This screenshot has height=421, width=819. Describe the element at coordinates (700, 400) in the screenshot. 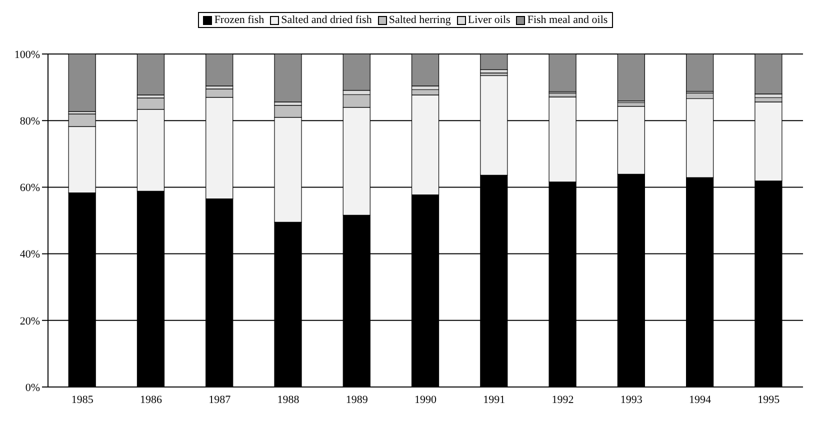

I see `x-tick-label: 1994` at that location.